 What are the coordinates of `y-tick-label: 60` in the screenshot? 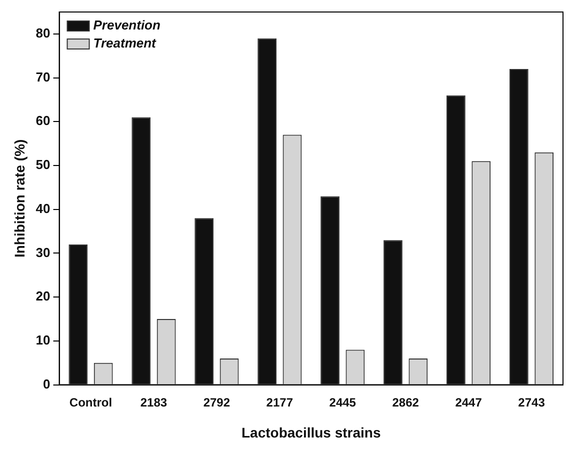 It's located at (43, 120).